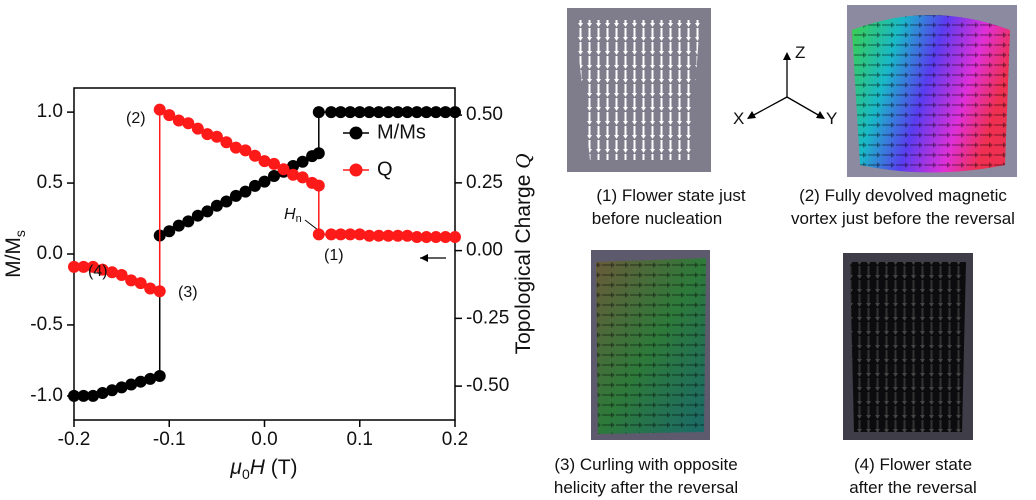 The height and width of the screenshot is (500, 1036). What do you see at coordinates (356, 133) in the screenshot?
I see `legend-marker` at bounding box center [356, 133].